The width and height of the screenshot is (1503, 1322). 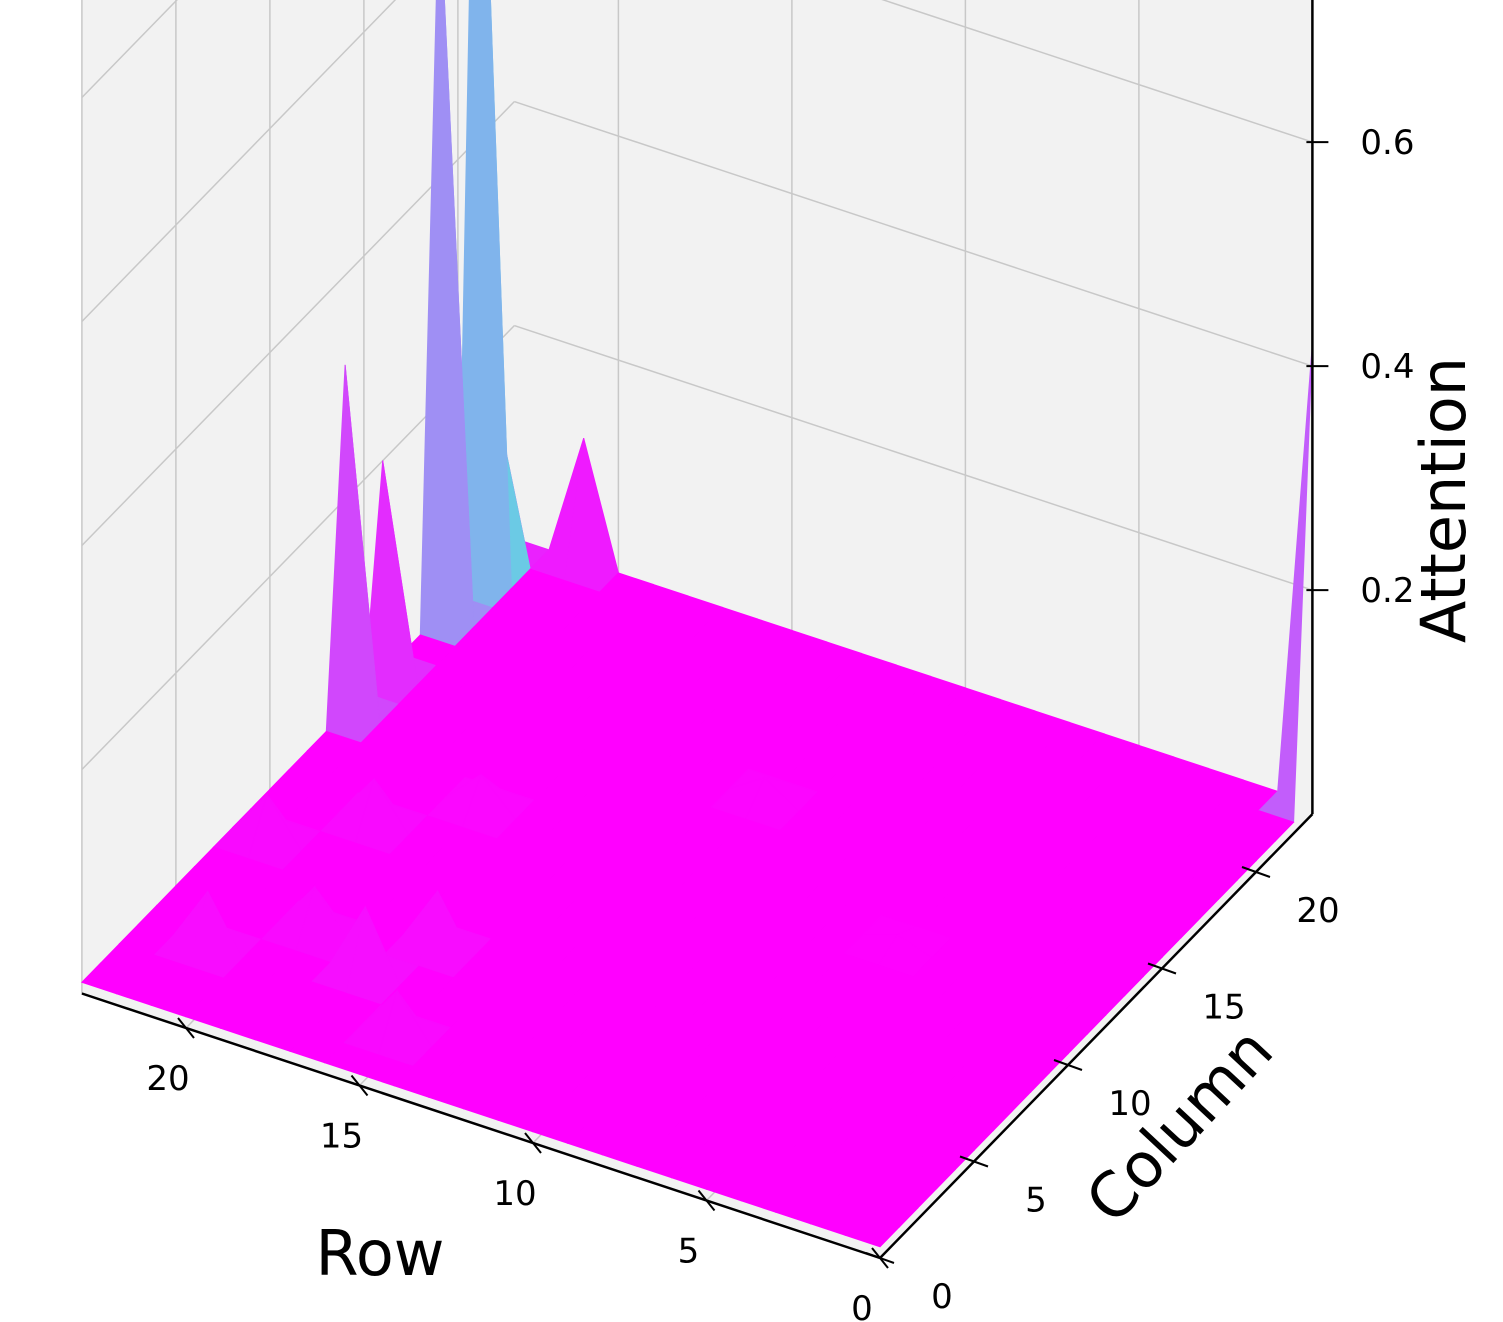 I want to click on x-tick-label: 15, so click(x=341, y=1137).